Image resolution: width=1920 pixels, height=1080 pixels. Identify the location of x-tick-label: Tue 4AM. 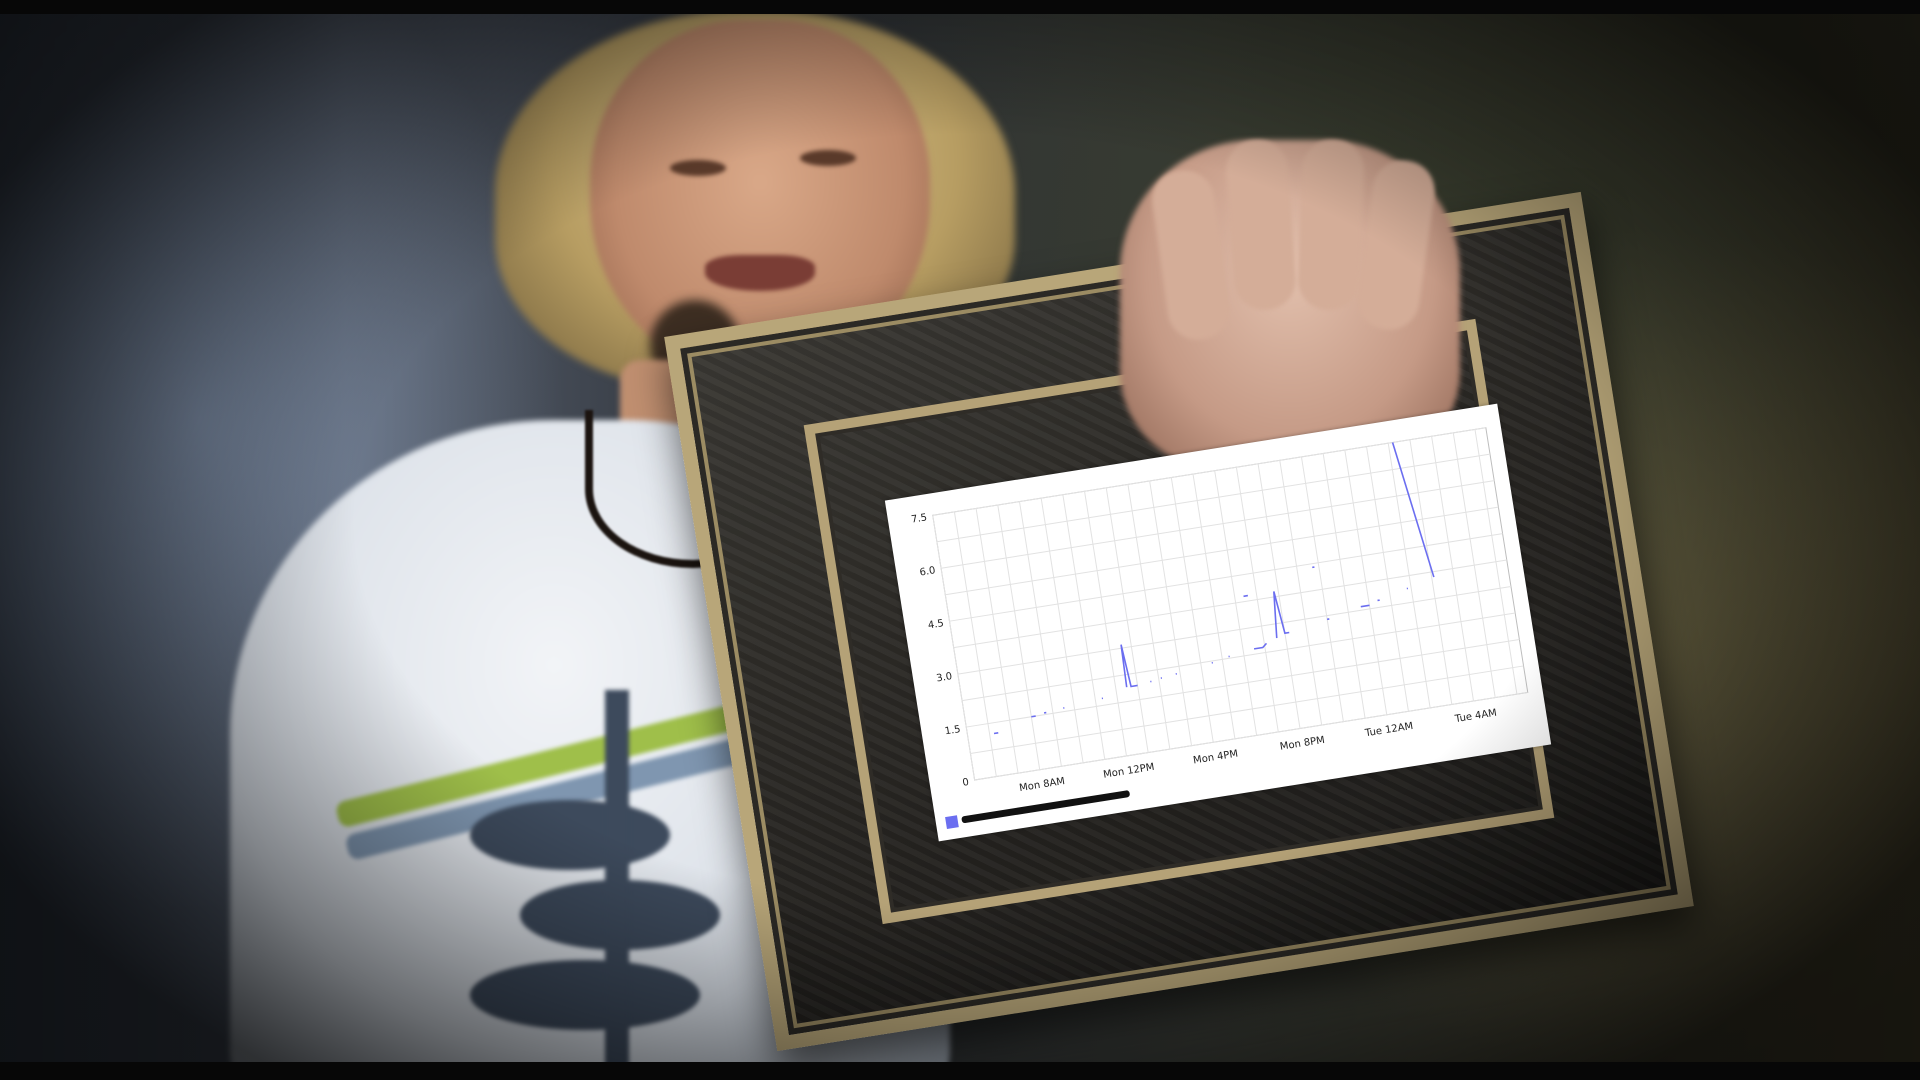
(1475, 717).